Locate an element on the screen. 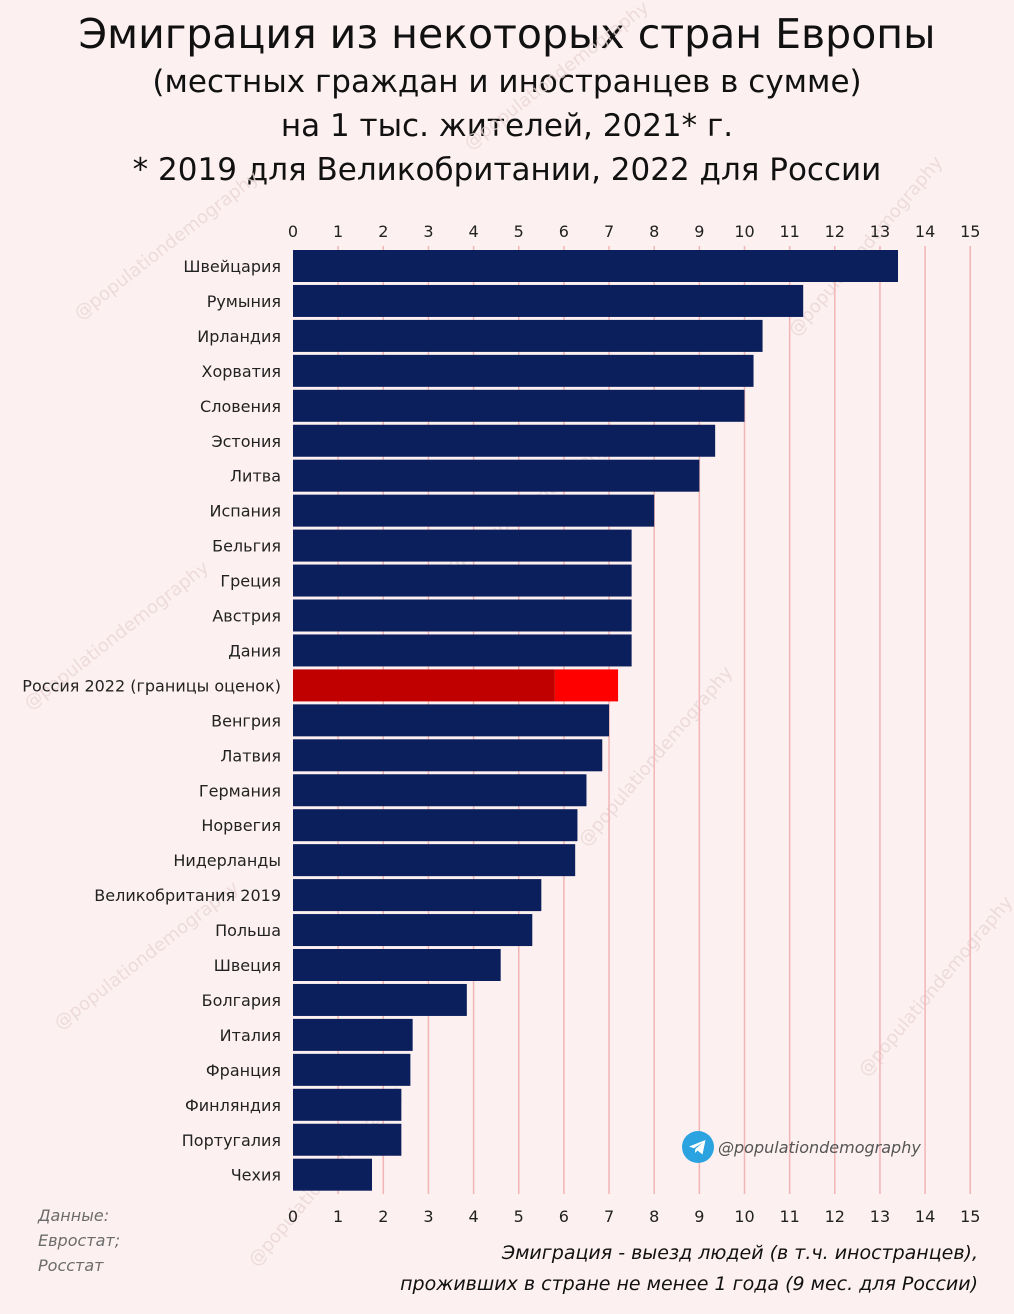 The image size is (1014, 1314). x-tick-label-top: 6 is located at coordinates (564, 231).